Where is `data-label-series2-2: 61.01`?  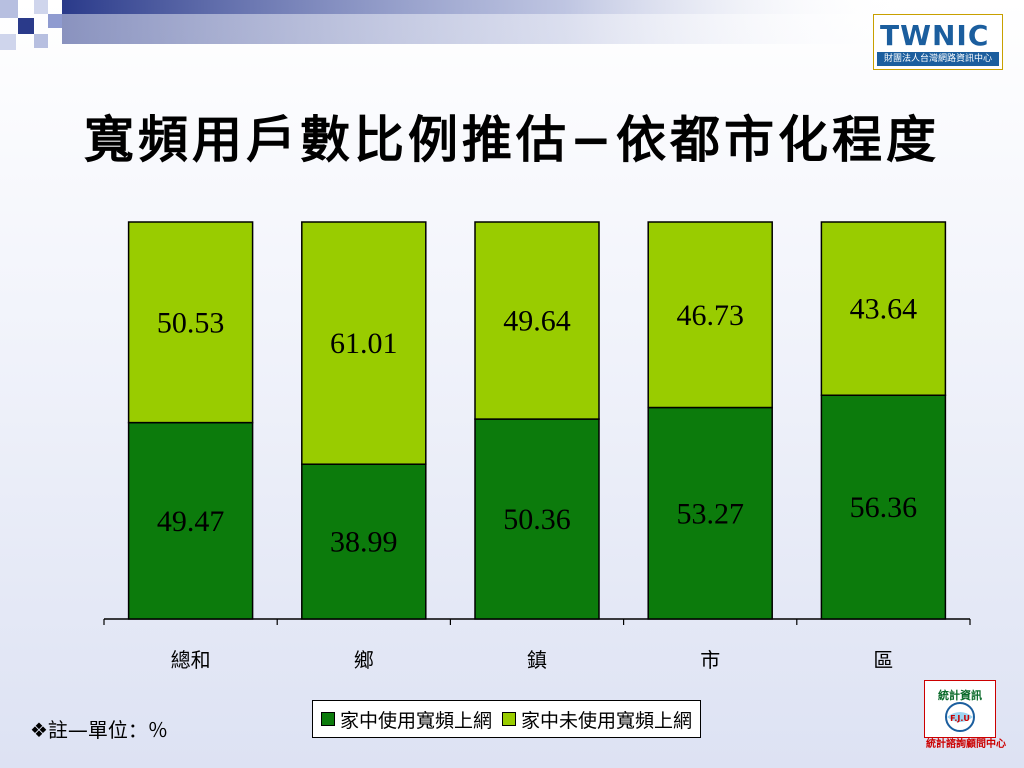 data-label-series2-2: 61.01 is located at coordinates (364, 343).